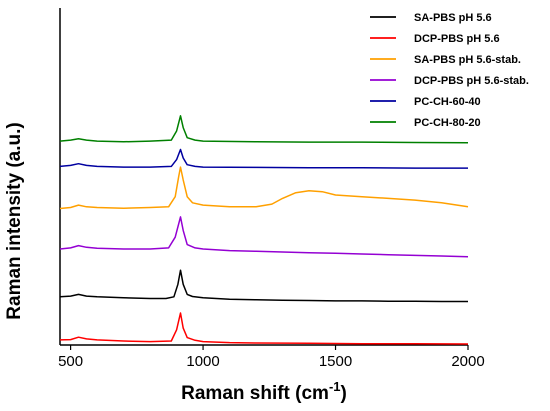 This screenshot has width=550, height=411. Describe the element at coordinates (467, 60) in the screenshot. I see `legend-label: SA-PBS pH 5.6-stab.` at that location.